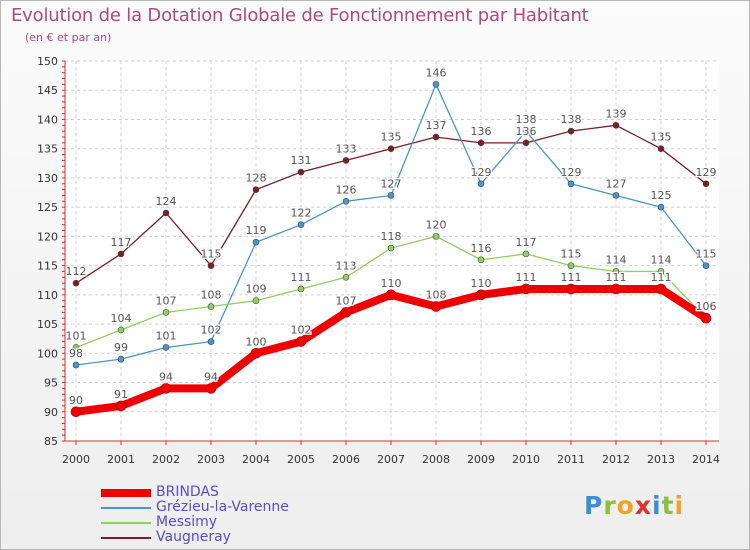  I want to click on data-label-halo: 113, so click(346, 265).